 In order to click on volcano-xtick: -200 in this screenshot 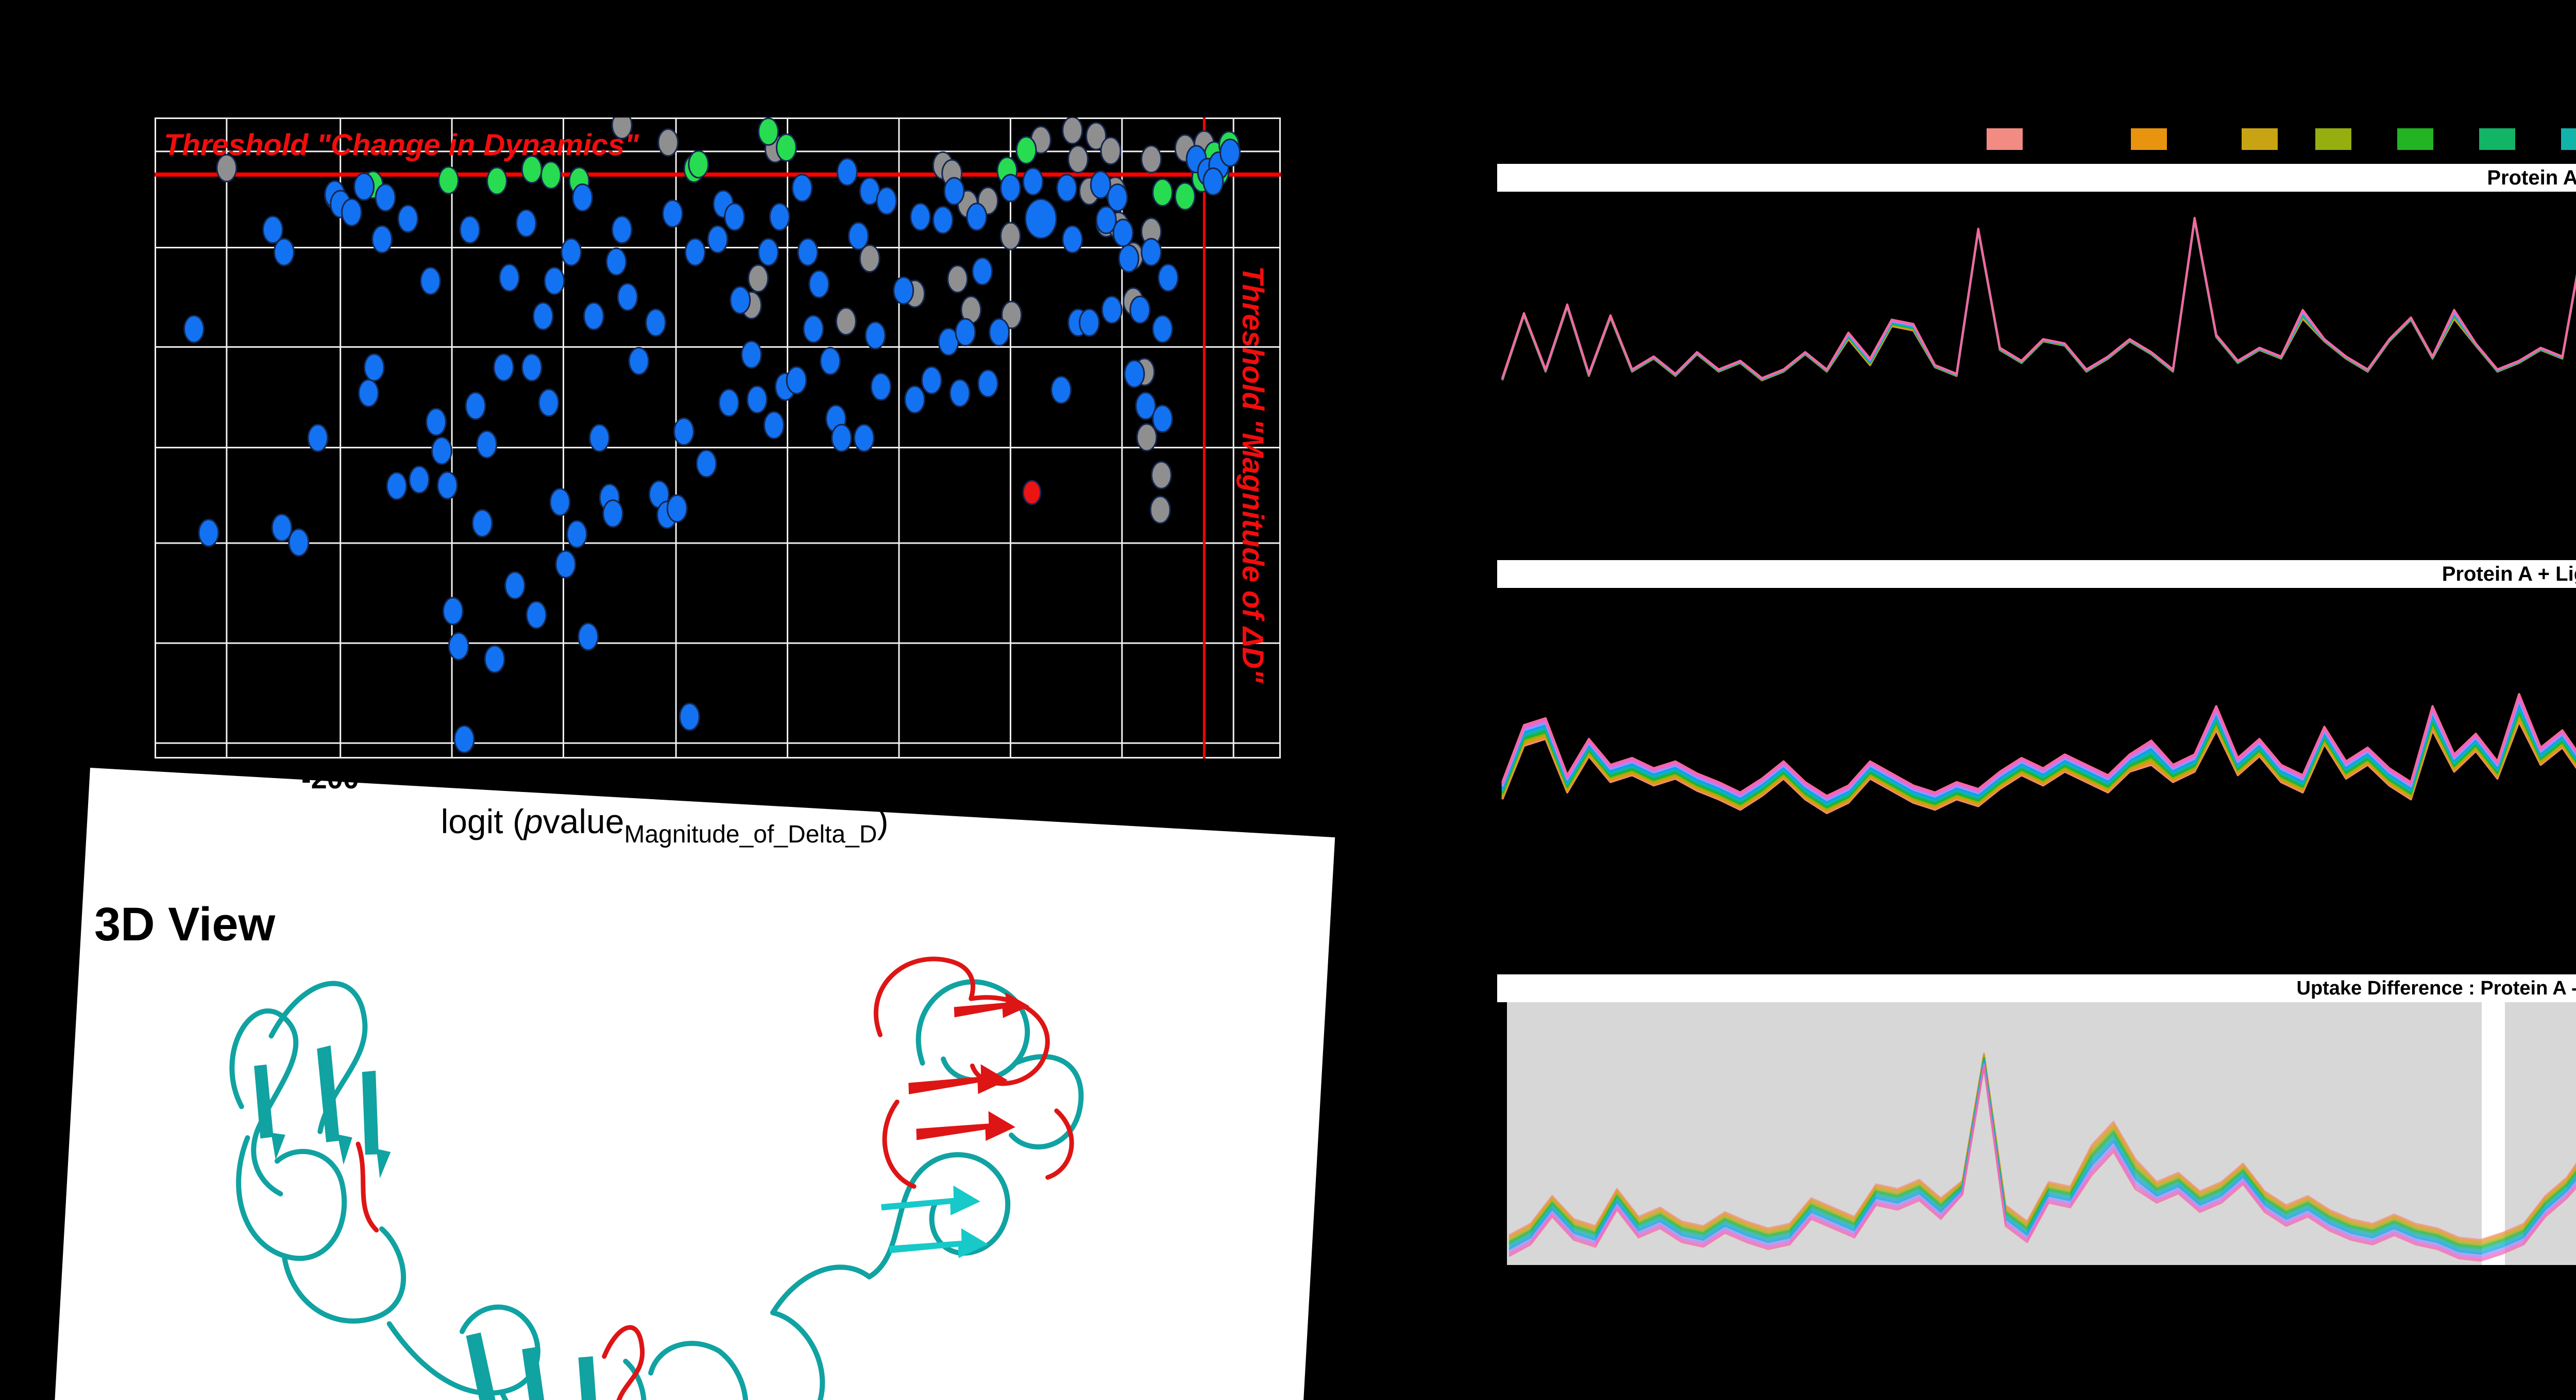, I will do `click(331, 778)`.